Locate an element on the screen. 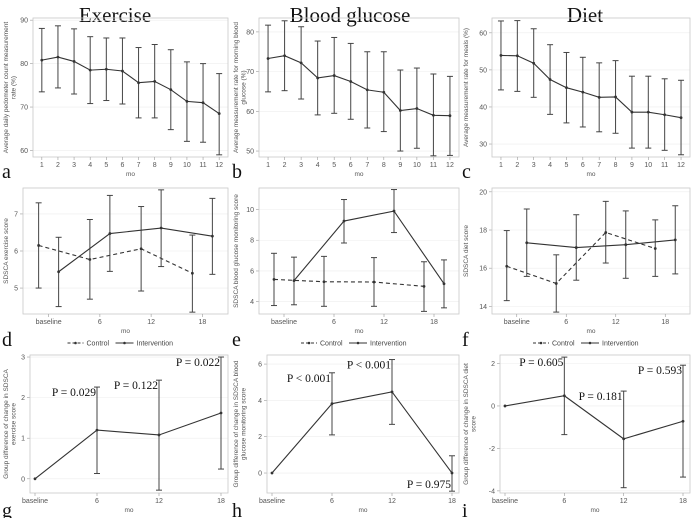 Image resolution: width=691 pixels, height=518 pixels. y-axis-label-line: rate (%) is located at coordinates (14, 87).